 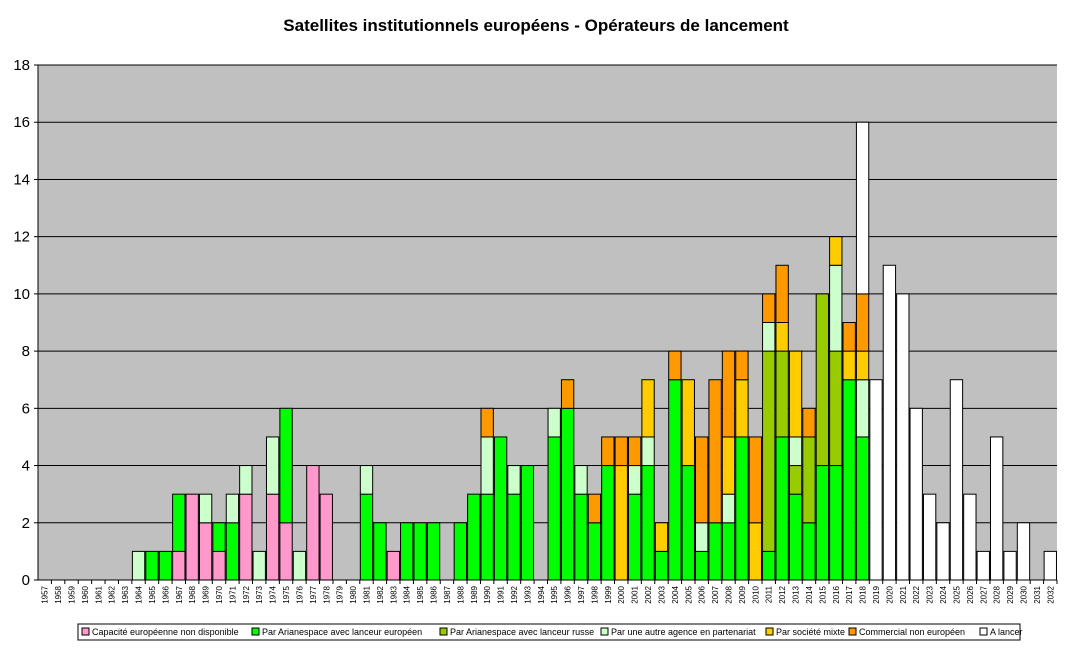 What do you see at coordinates (903, 594) in the screenshot?
I see `x-tick-label: 2021` at bounding box center [903, 594].